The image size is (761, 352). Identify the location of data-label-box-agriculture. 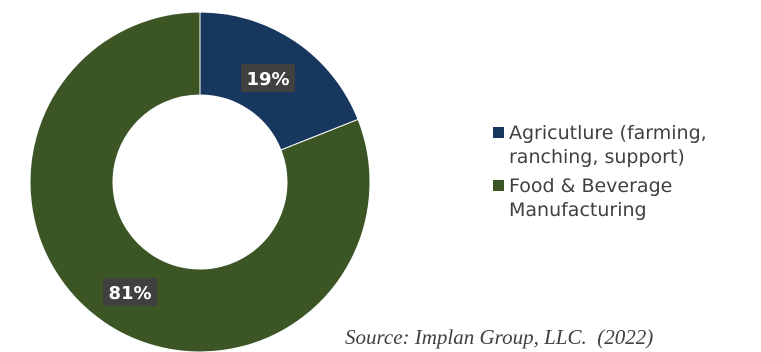
(268, 78).